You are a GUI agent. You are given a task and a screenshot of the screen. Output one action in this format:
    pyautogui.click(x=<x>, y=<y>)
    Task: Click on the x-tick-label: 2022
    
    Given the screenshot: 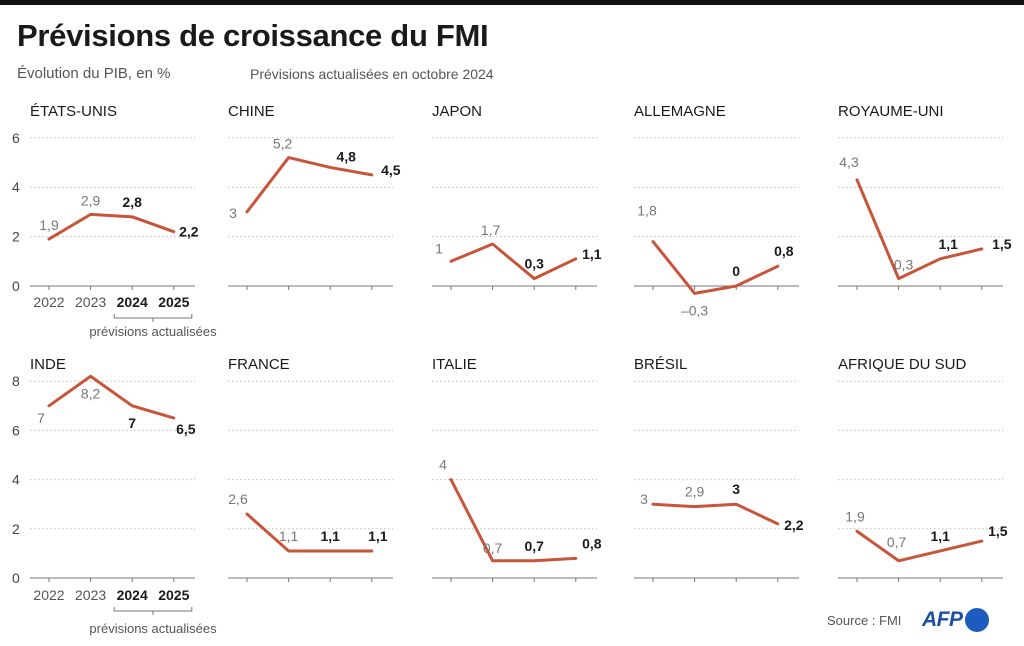 What is the action you would take?
    pyautogui.click(x=48, y=302)
    